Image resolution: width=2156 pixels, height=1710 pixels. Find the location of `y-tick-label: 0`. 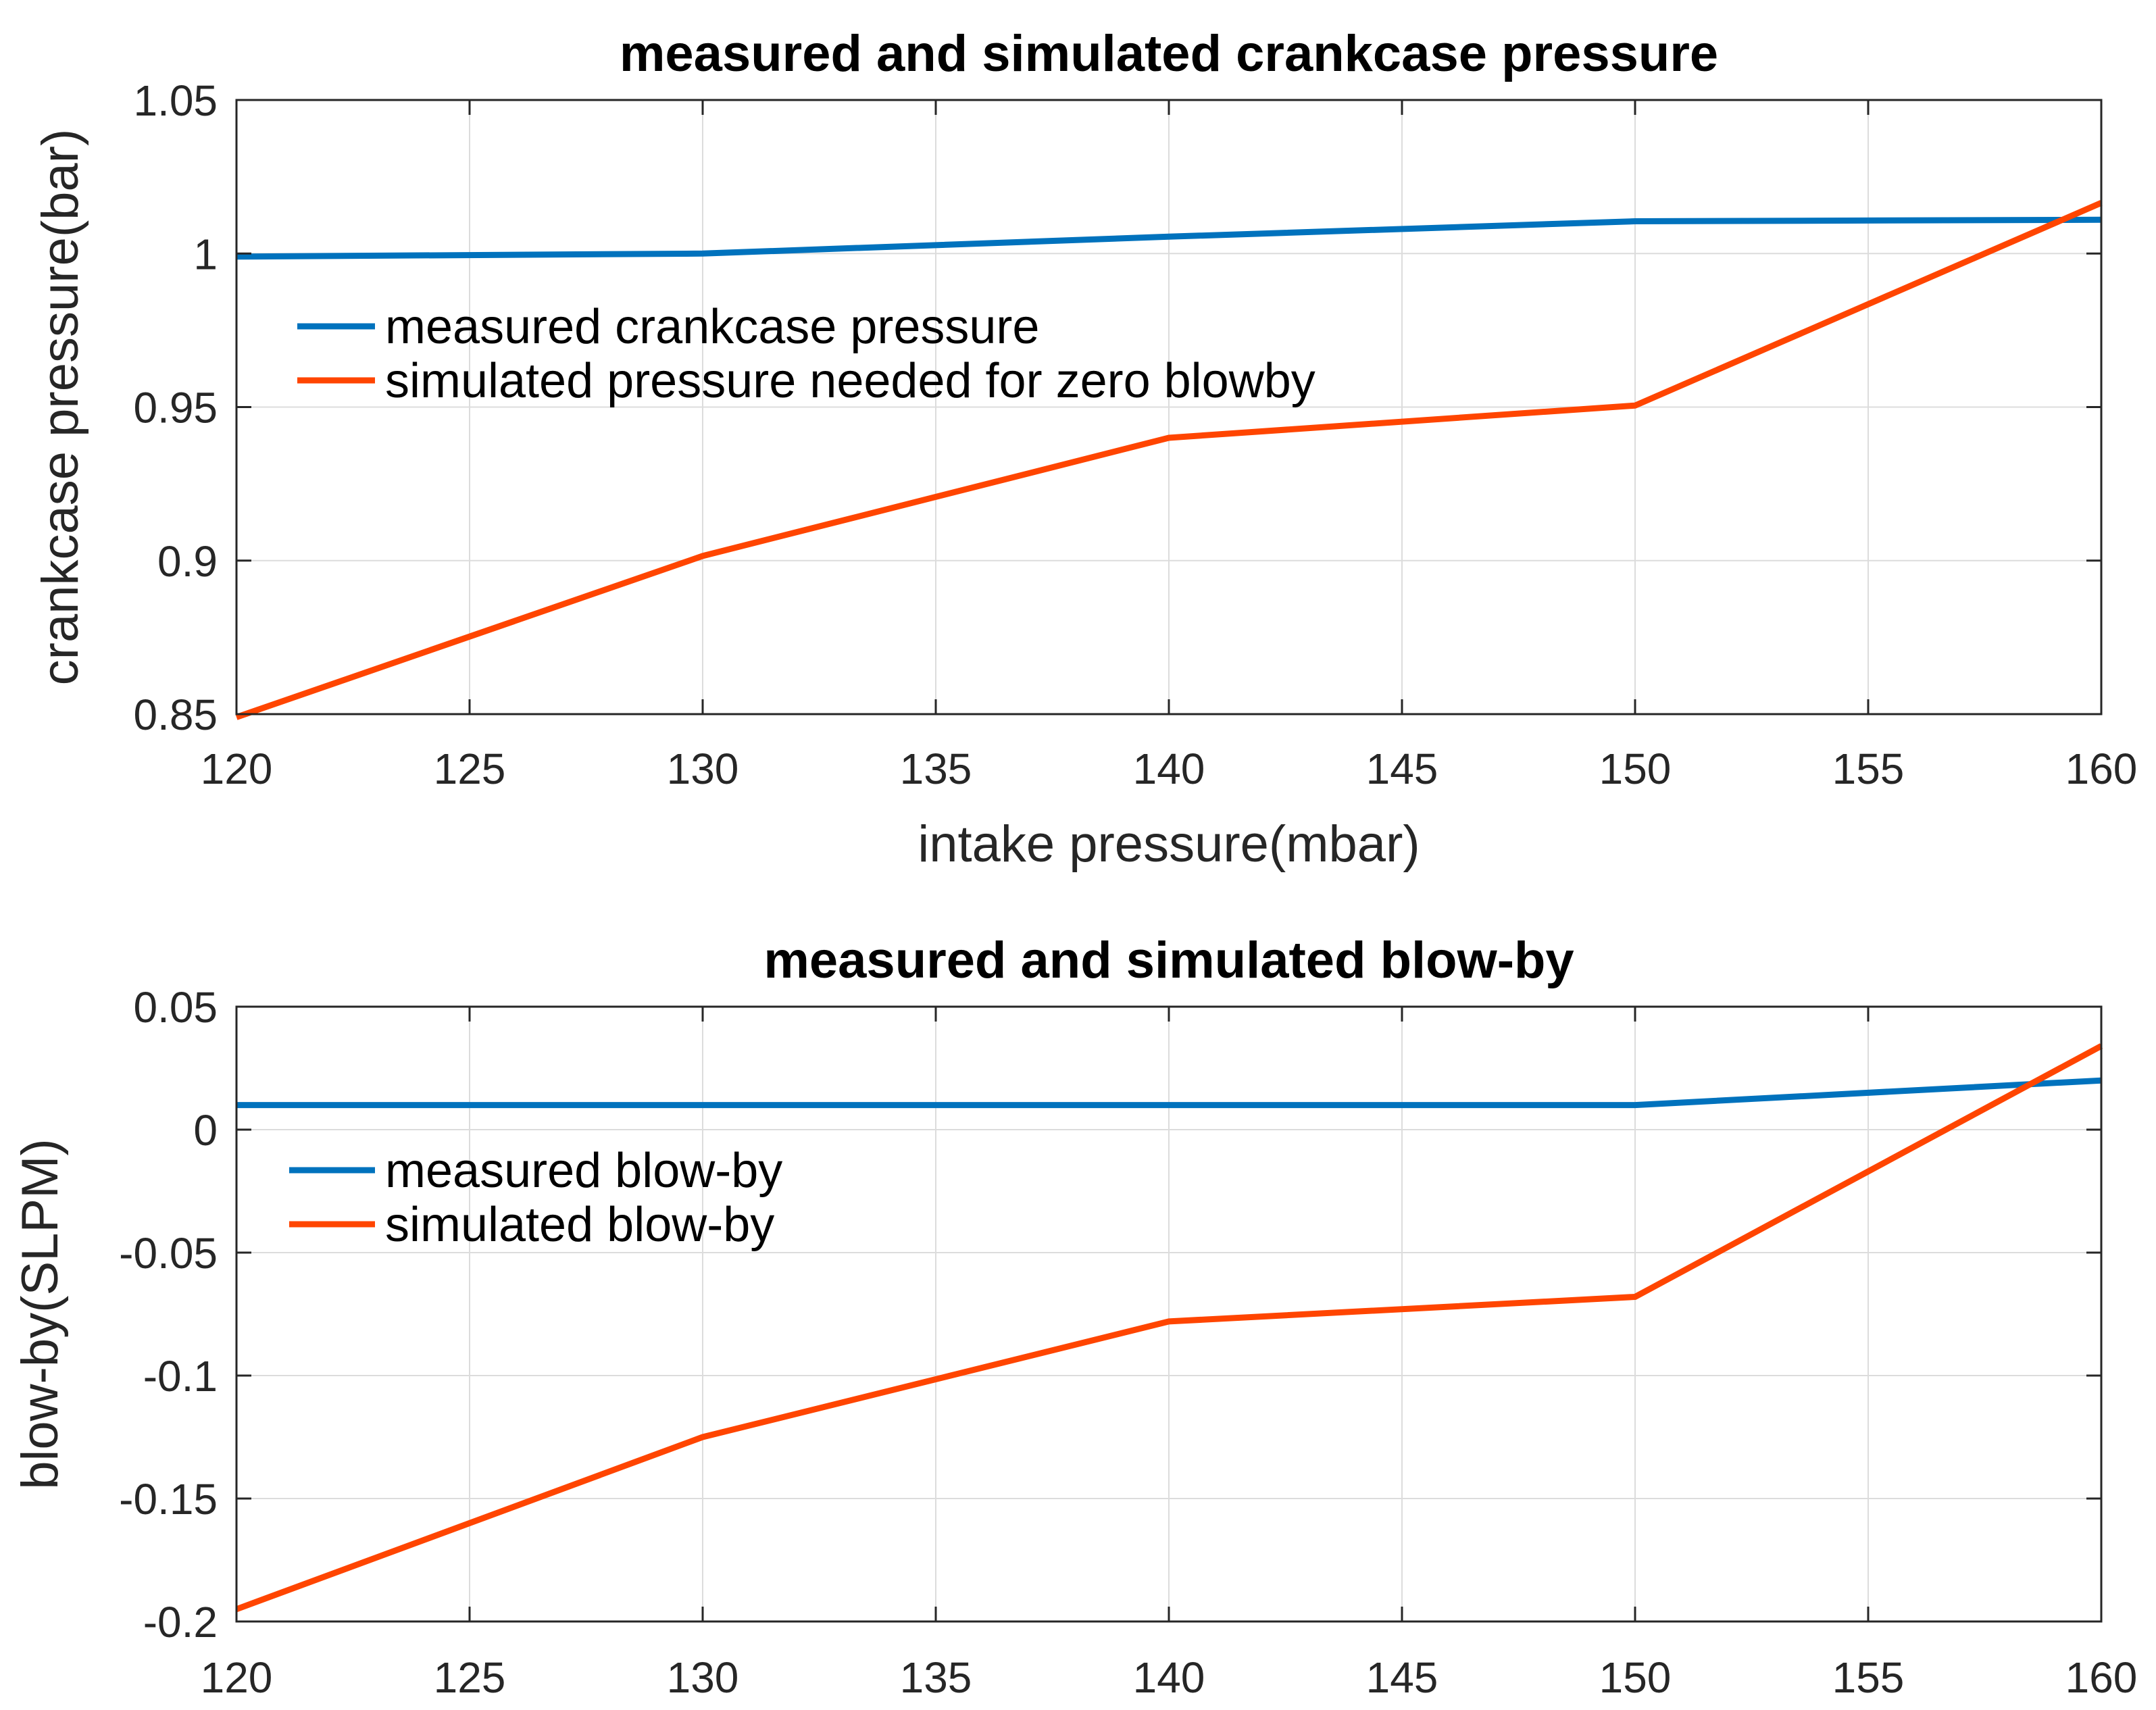

y-tick-label: 0 is located at coordinates (205, 1130).